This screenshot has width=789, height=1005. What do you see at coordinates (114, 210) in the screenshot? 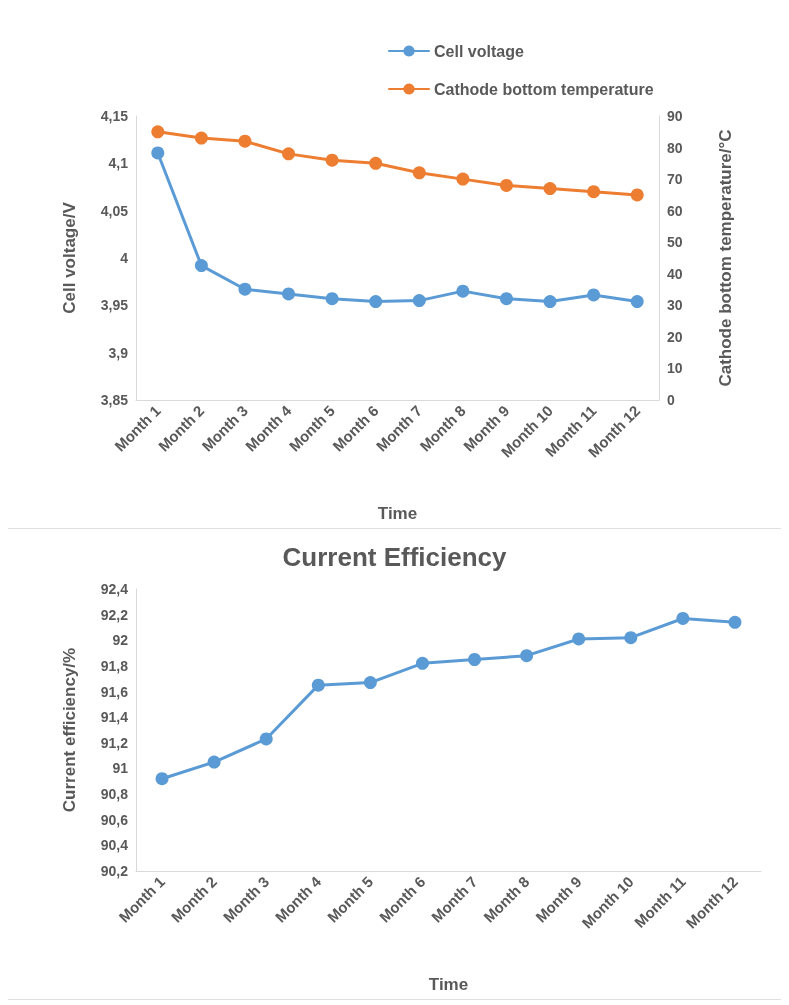
I see `y-tick-label: 4,05` at bounding box center [114, 210].